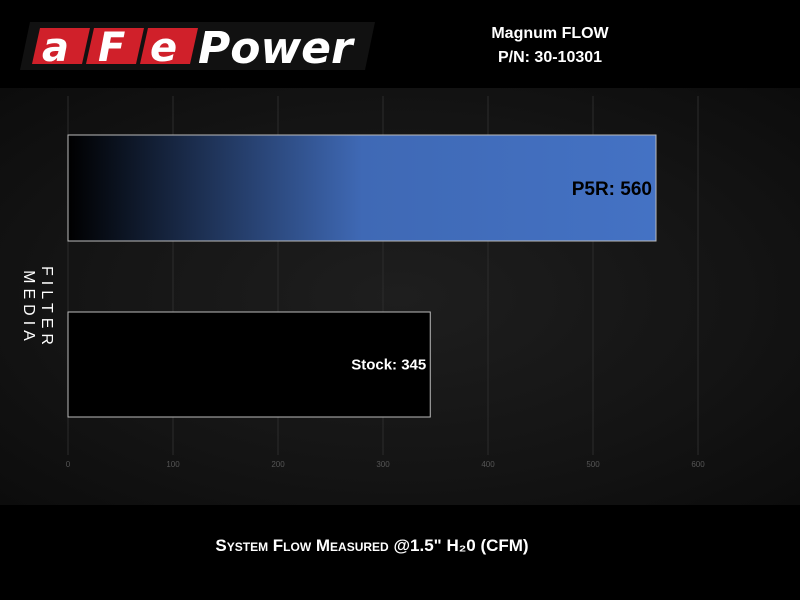 This screenshot has height=600, width=800. I want to click on x-tick-label: 0, so click(68, 464).